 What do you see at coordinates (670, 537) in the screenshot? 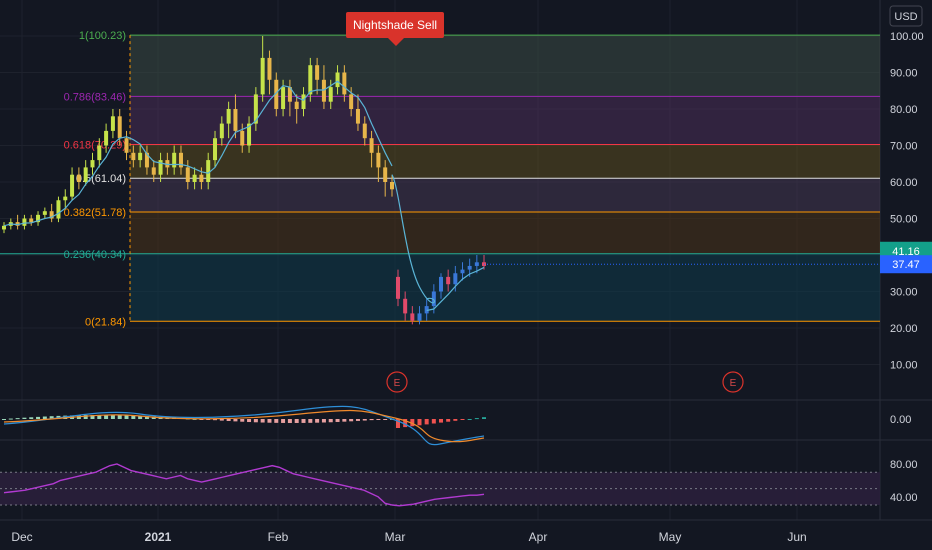
I see `time-tick-label: May` at bounding box center [670, 537].